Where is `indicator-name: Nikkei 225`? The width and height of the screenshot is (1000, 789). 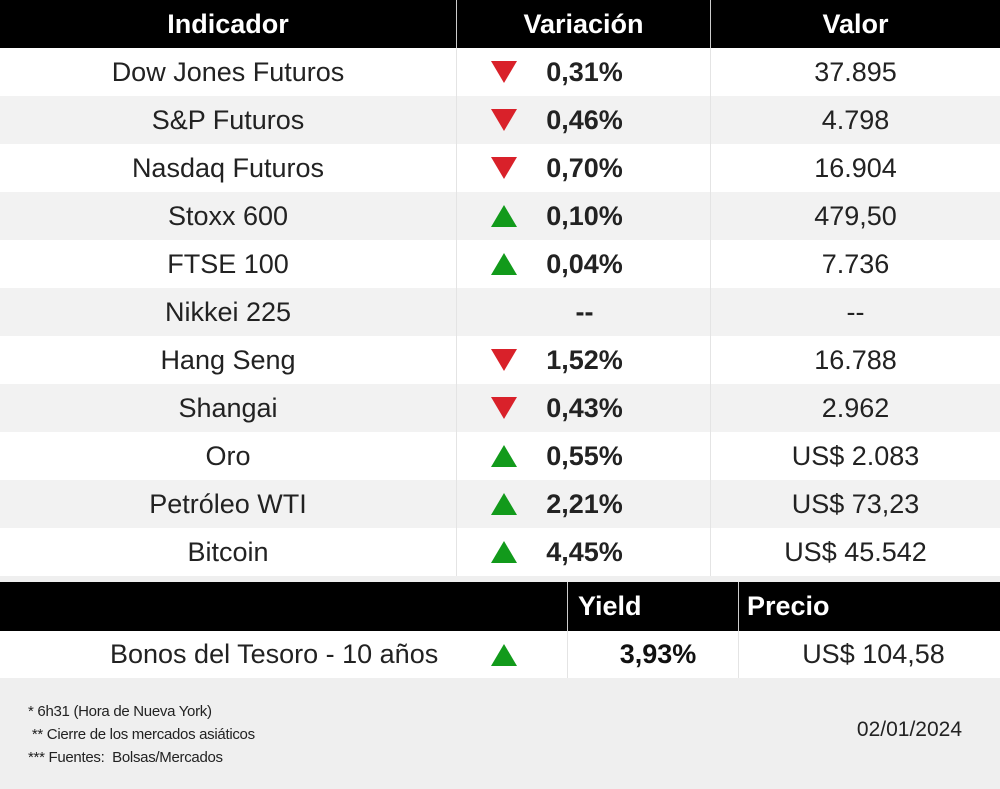 indicator-name: Nikkei 225 is located at coordinates (228, 311).